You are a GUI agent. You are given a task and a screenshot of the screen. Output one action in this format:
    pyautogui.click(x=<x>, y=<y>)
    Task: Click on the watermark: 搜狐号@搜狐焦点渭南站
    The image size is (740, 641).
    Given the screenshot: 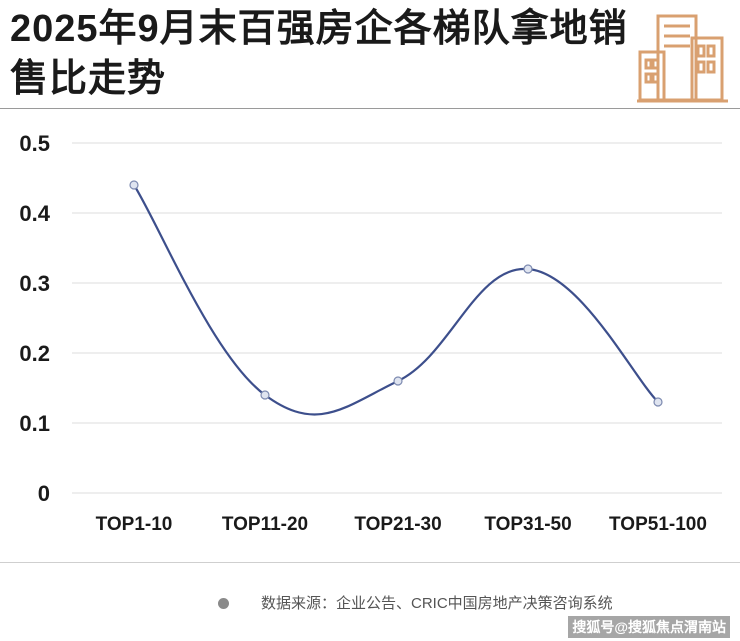 What is the action you would take?
    pyautogui.click(x=649, y=627)
    